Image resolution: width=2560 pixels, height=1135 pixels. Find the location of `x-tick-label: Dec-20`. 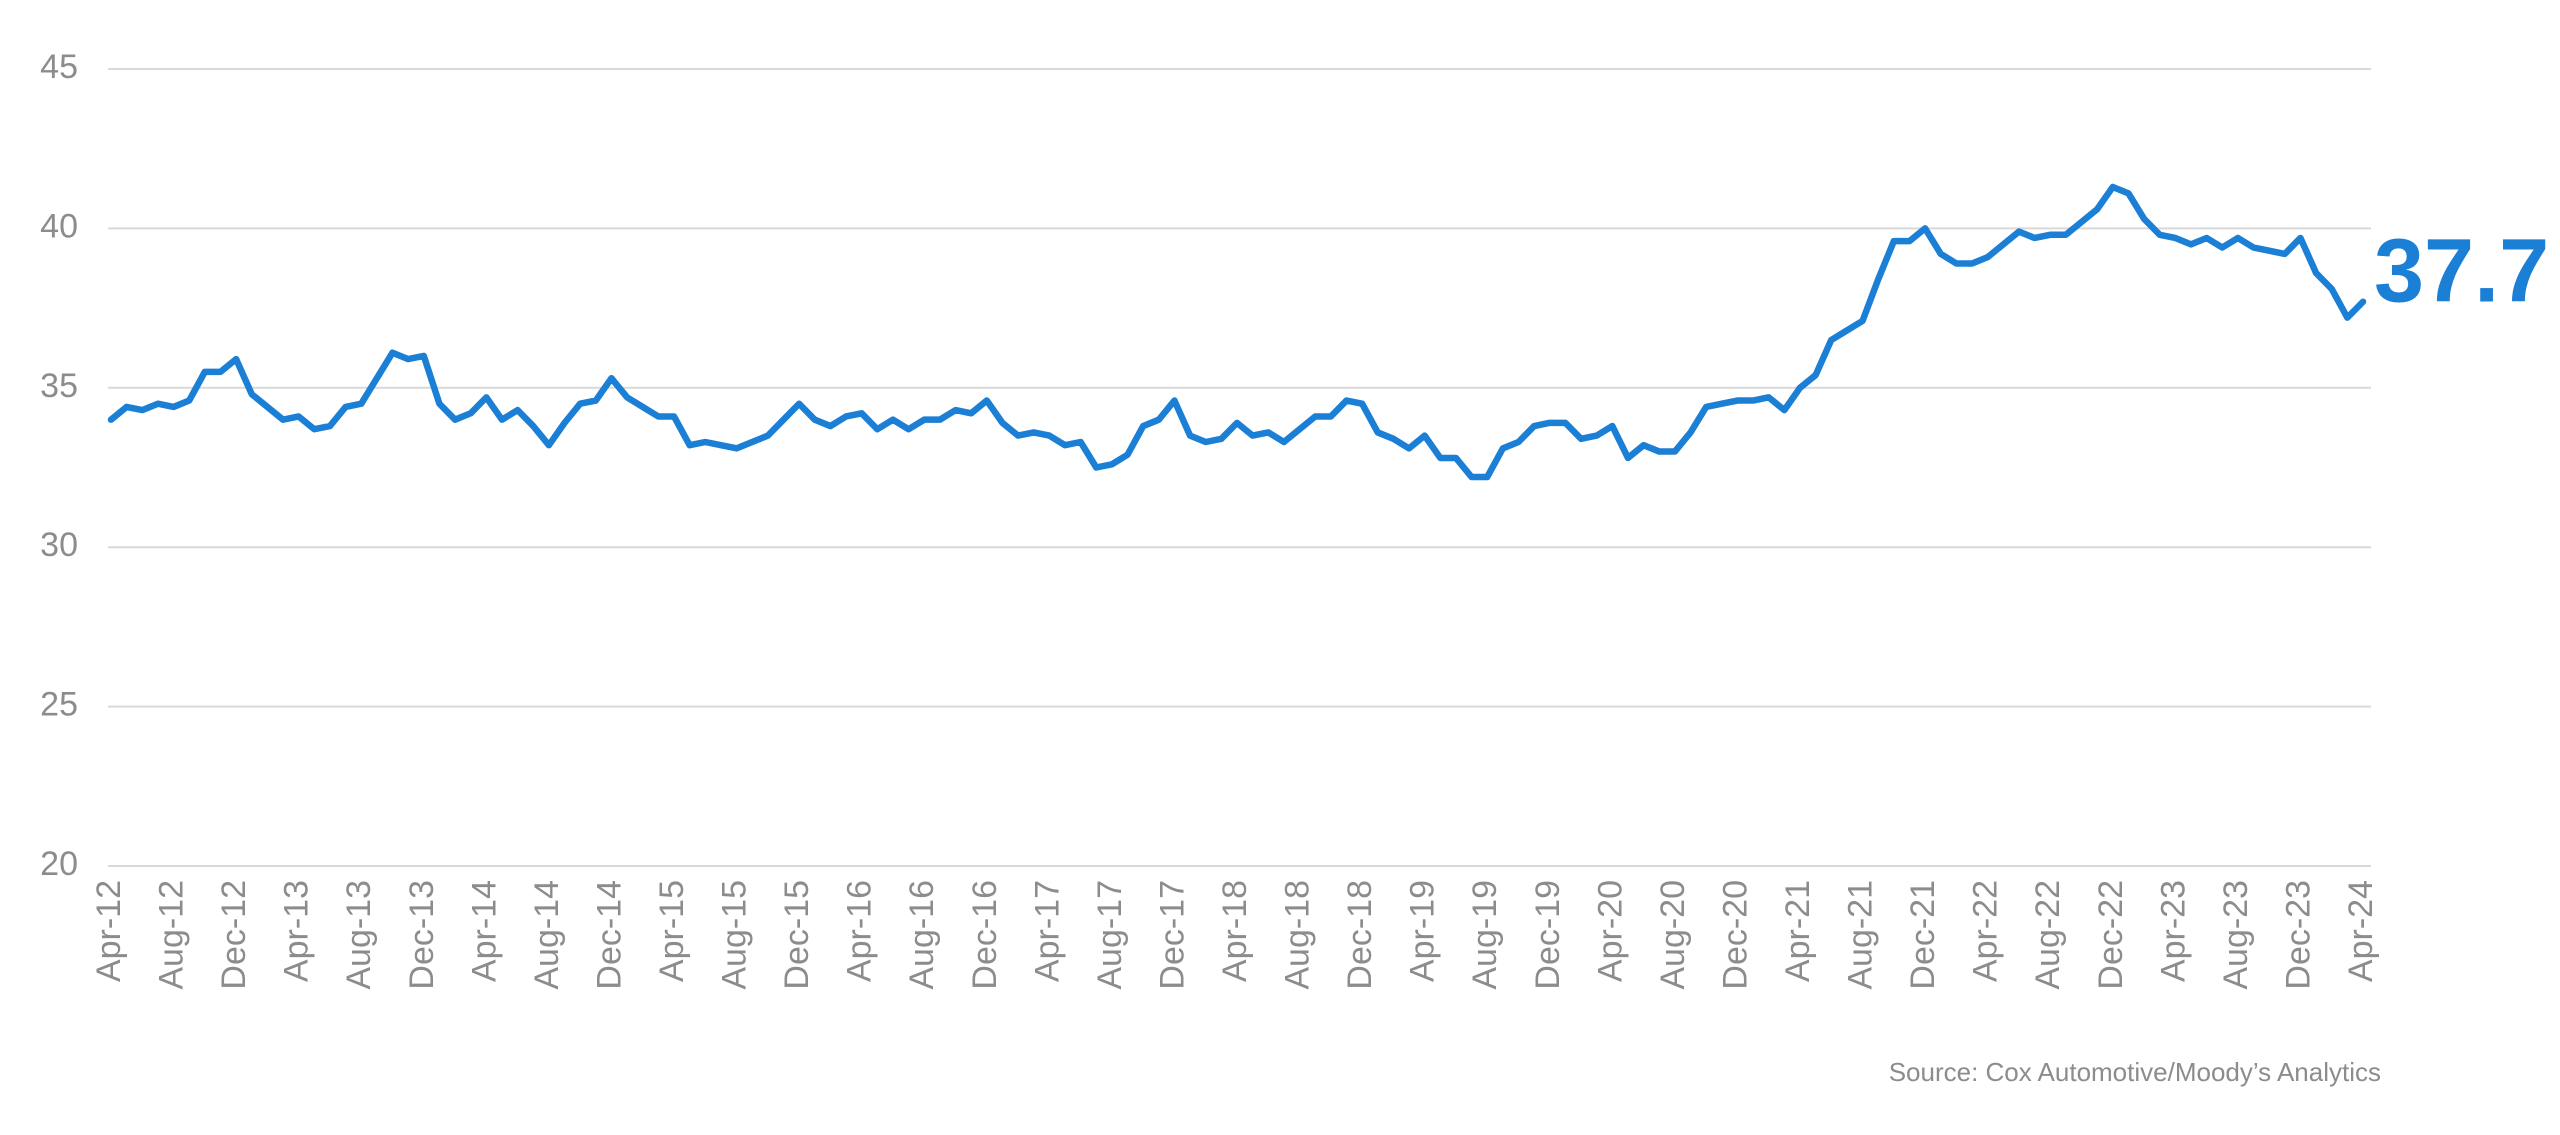

x-tick-label: Dec-20 is located at coordinates (1735, 935).